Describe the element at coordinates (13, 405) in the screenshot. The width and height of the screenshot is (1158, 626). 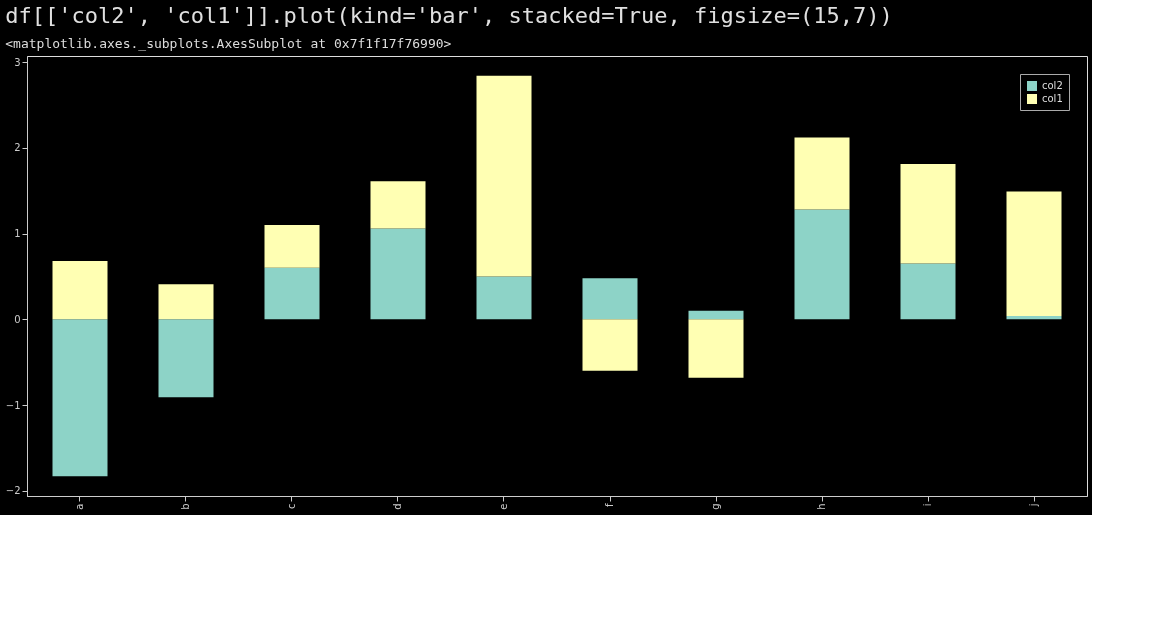
I see `y-tick-label: −1` at that location.